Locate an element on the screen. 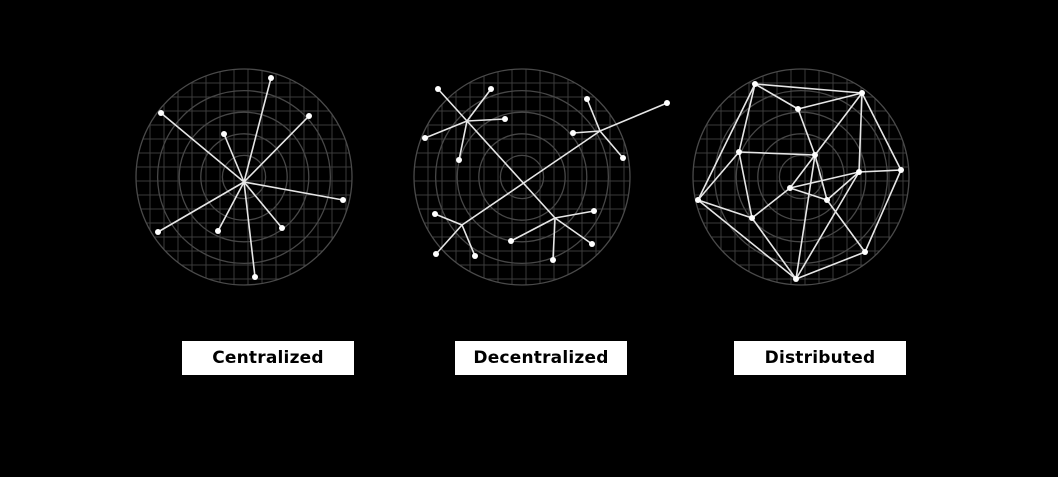  edges is located at coordinates (799, 181).